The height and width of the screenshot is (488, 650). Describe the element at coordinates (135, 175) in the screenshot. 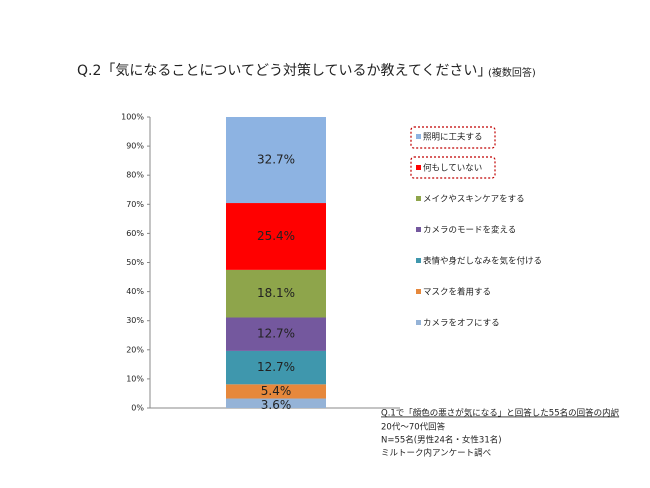

I see `y-tick-label: 80%` at that location.